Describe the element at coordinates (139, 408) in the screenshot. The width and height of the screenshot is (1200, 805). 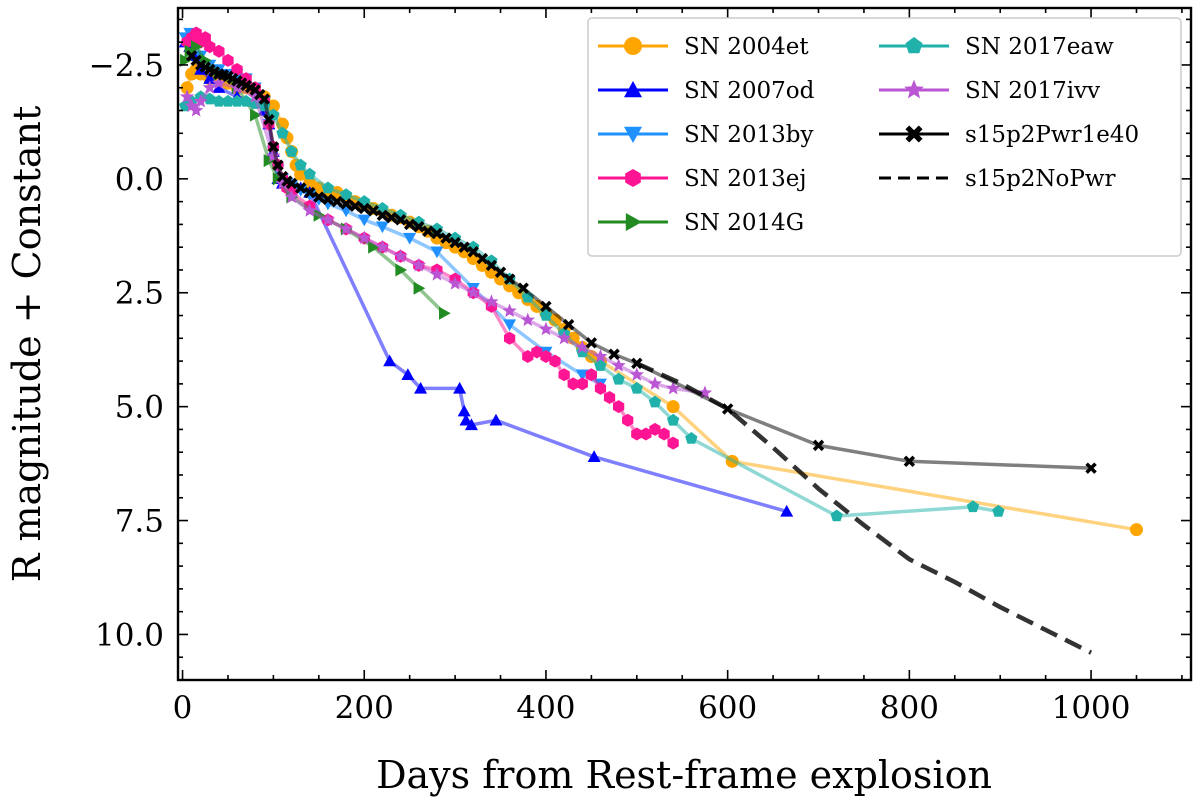
I see `y-tick-label: 5.0` at that location.